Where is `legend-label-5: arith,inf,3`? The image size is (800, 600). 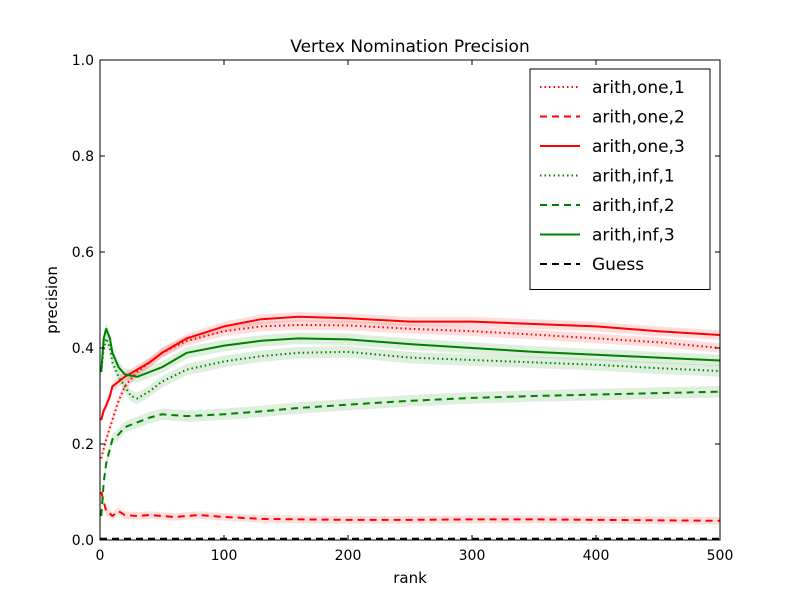 legend-label-5: arith,inf,3 is located at coordinates (633, 236).